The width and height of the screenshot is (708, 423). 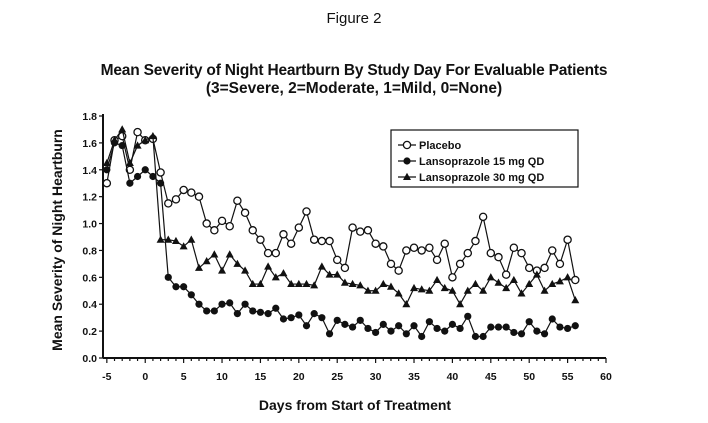 I want to click on y-tick-label: 0.4, so click(x=89, y=305).